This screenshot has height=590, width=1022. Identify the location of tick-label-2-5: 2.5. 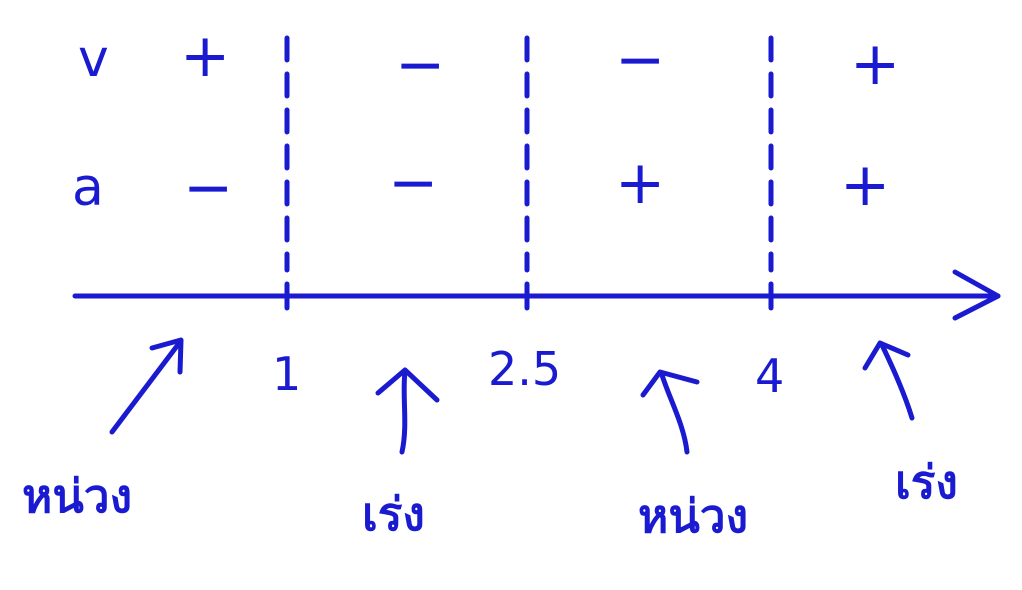
(524, 369).